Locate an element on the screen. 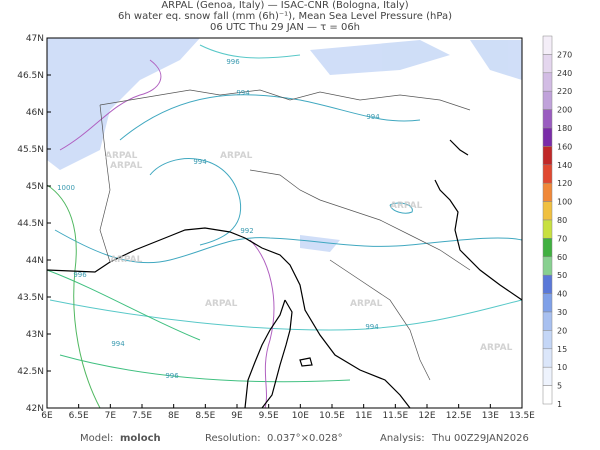  colorbar-label: 70 is located at coordinates (562, 238).